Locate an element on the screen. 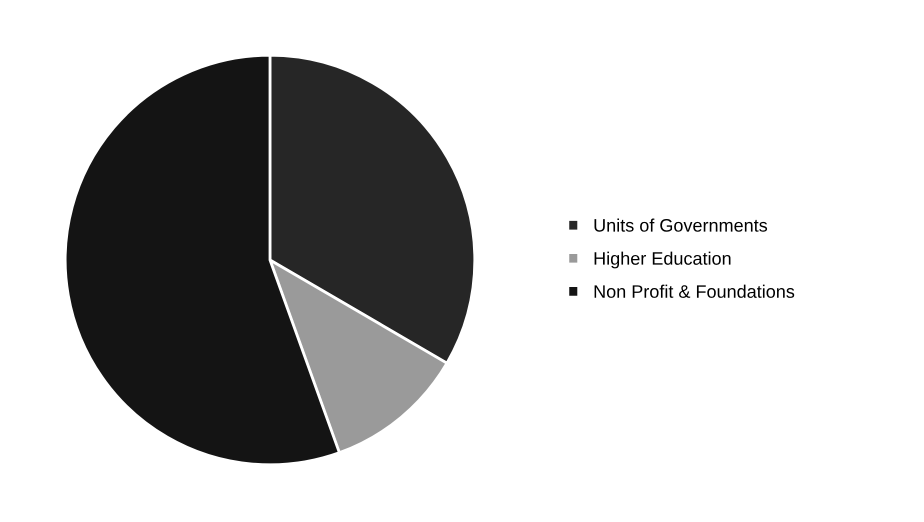 This screenshot has width=924, height=522. legend-label: Units of Governments is located at coordinates (681, 225).